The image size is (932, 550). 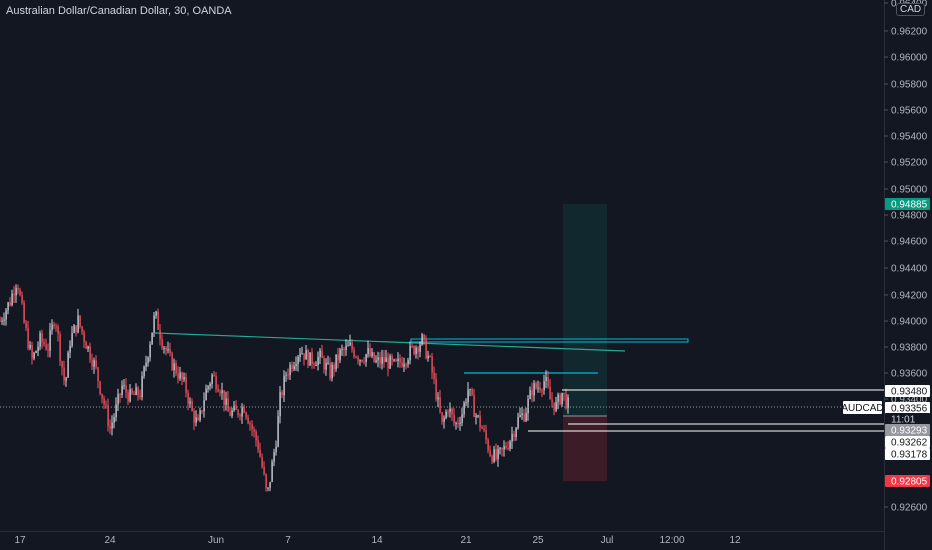 I want to click on target-zone, so click(x=585, y=310).